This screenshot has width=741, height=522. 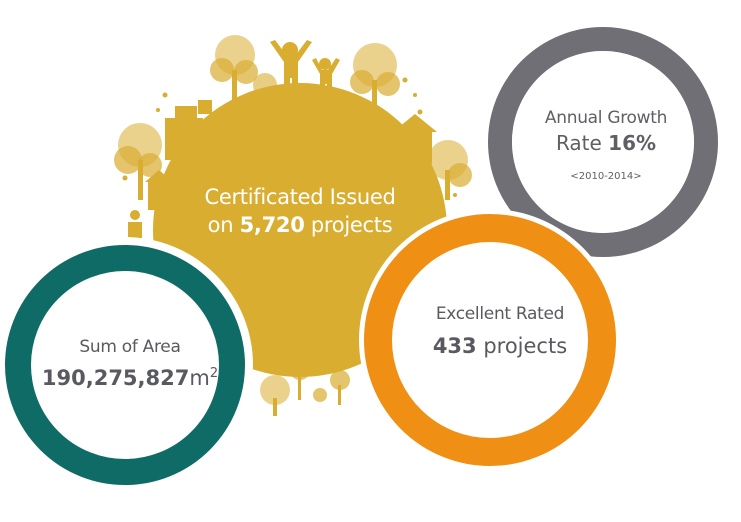 I want to click on area-label: Sum of Area, so click(x=130, y=347).